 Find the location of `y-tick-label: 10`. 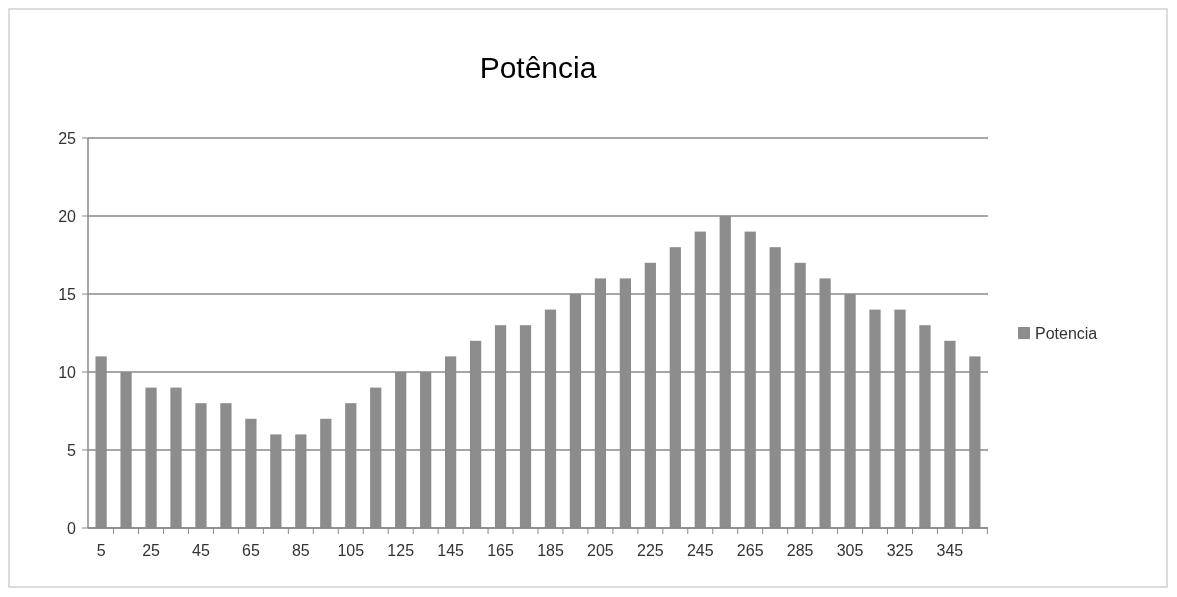

y-tick-label: 10 is located at coordinates (67, 372).